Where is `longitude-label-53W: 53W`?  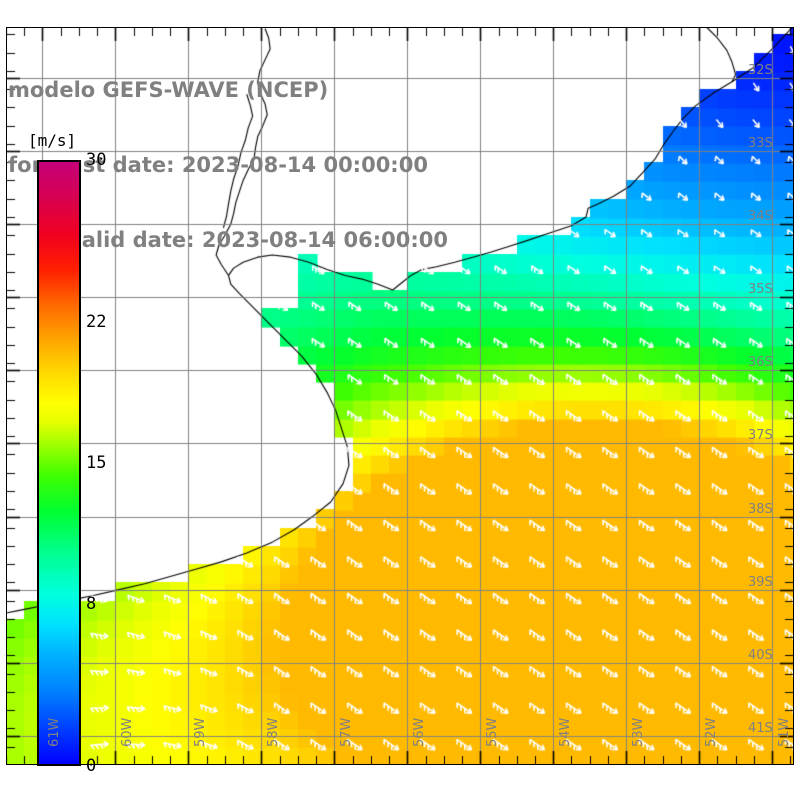 longitude-label-53W: 53W is located at coordinates (639, 732).